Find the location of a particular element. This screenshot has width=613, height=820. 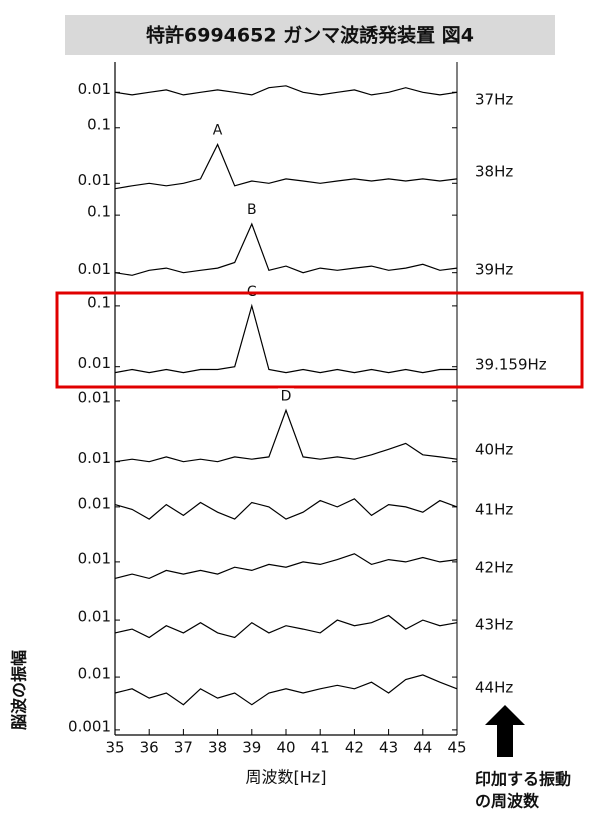

series-label: 39.159Hz is located at coordinates (511, 365).